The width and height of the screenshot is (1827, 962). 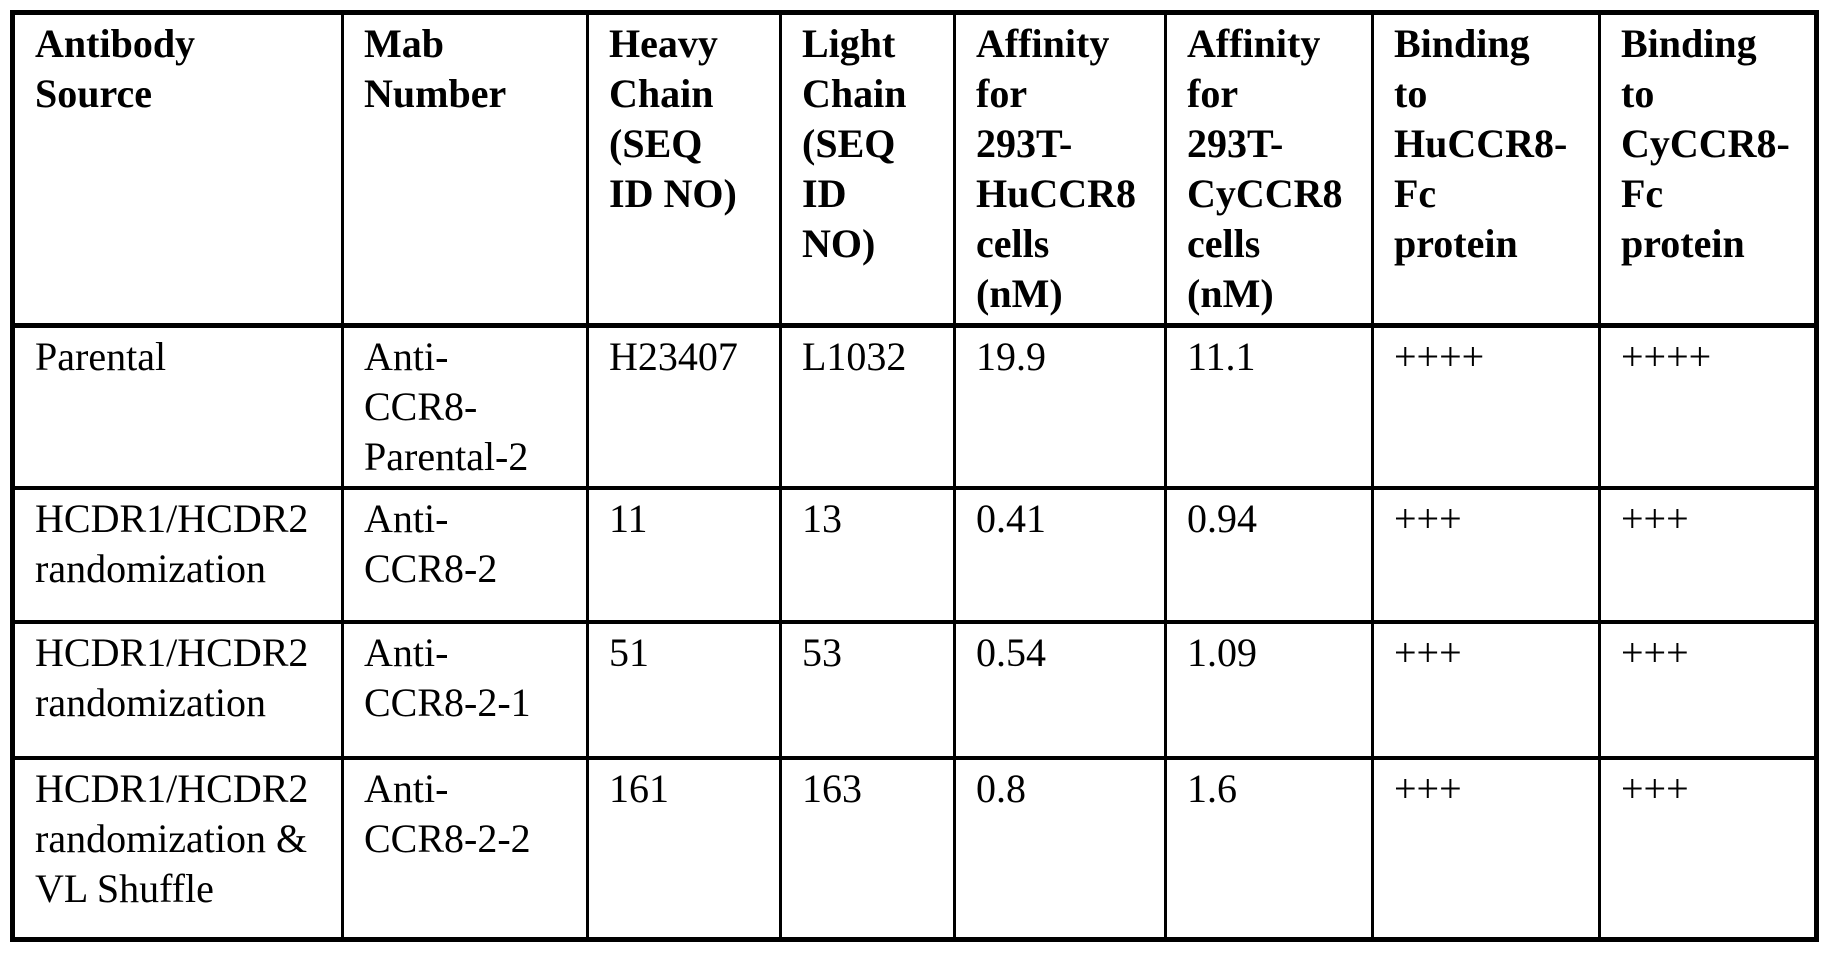 What do you see at coordinates (684, 169) in the screenshot?
I see `col-header-heavy-chain-seq-id: Heavy Chain (SEQ ID NO)` at bounding box center [684, 169].